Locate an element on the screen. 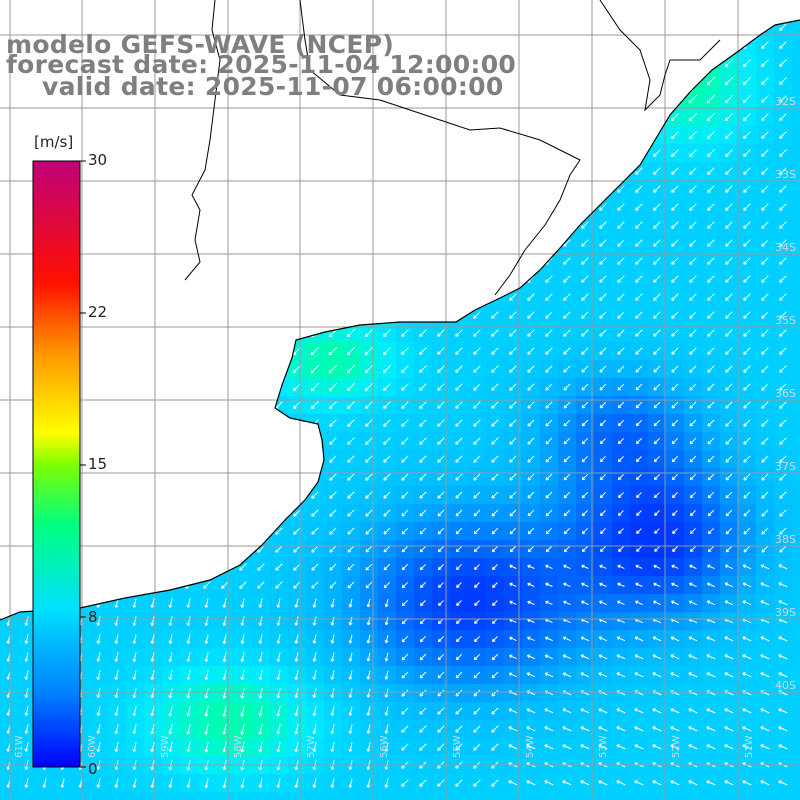  colorbar is located at coordinates (56, 464).